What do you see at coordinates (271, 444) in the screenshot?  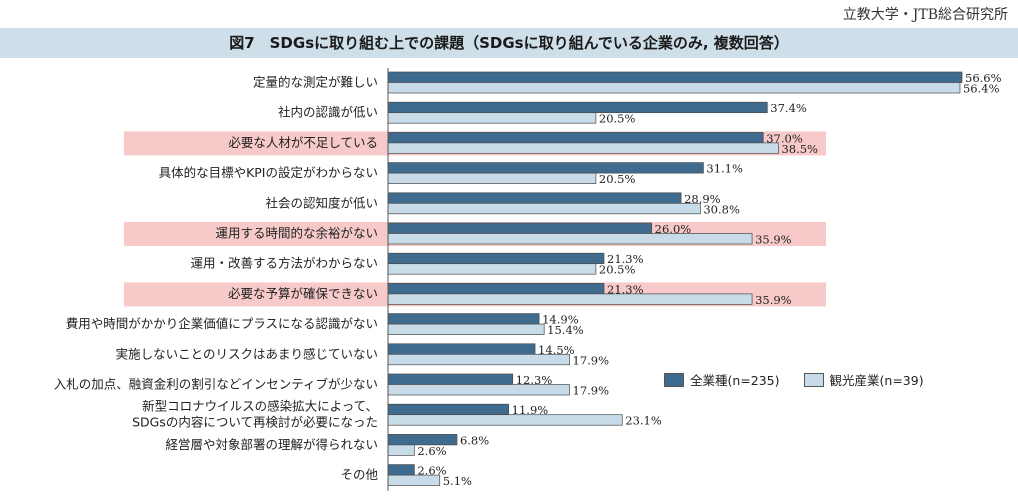 I see `category-label: 経営層や対象部署の理解が得られない` at bounding box center [271, 444].